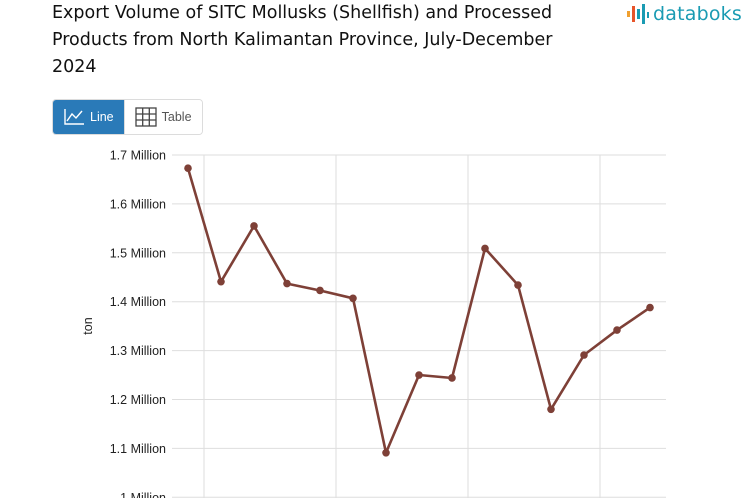 The width and height of the screenshot is (753, 498). What do you see at coordinates (697, 14) in the screenshot?
I see `brand-name: databoks` at bounding box center [697, 14].